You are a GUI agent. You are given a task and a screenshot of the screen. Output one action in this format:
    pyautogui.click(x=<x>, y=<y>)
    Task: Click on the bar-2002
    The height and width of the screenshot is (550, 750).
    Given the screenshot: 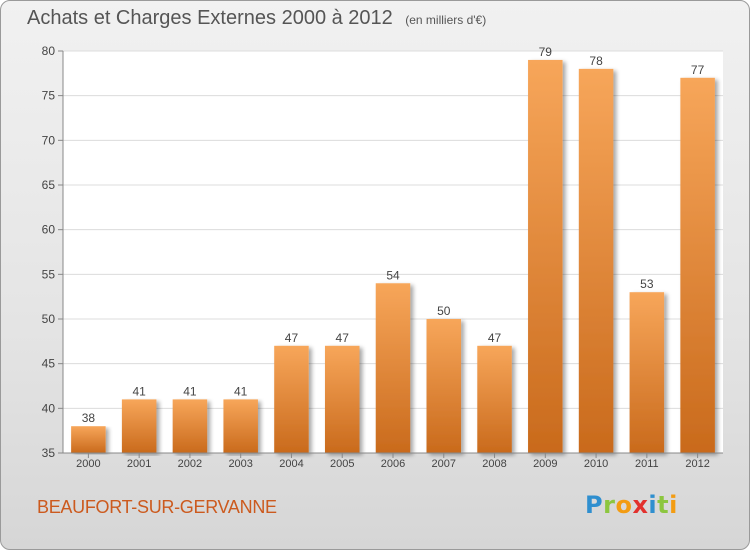 What is the action you would take?
    pyautogui.click(x=190, y=426)
    